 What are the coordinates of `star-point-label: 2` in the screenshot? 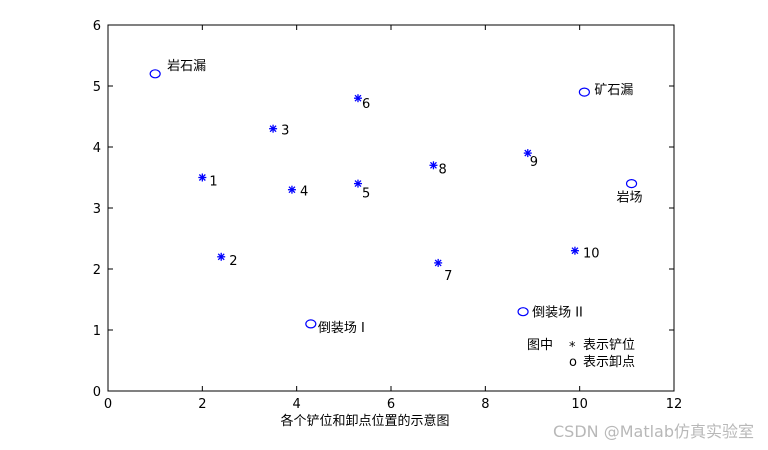 It's located at (233, 261).